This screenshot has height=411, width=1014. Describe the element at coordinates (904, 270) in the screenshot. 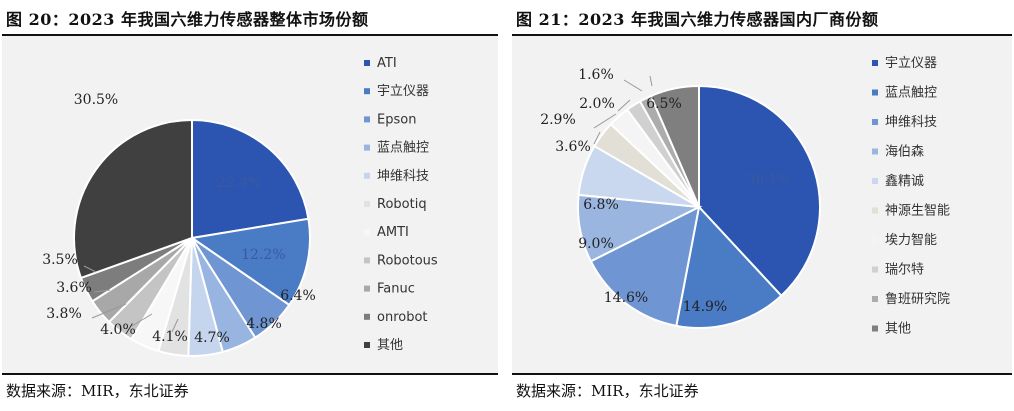

I see `legend-item-label: 瑞尔特` at that location.